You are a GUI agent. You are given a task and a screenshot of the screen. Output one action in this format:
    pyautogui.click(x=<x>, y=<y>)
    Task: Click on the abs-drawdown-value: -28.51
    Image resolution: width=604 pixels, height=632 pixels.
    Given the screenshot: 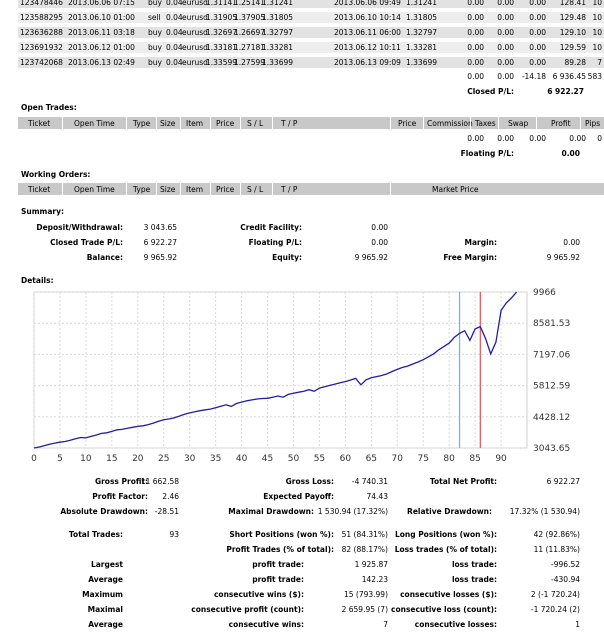 What is the action you would take?
    pyautogui.click(x=166, y=511)
    